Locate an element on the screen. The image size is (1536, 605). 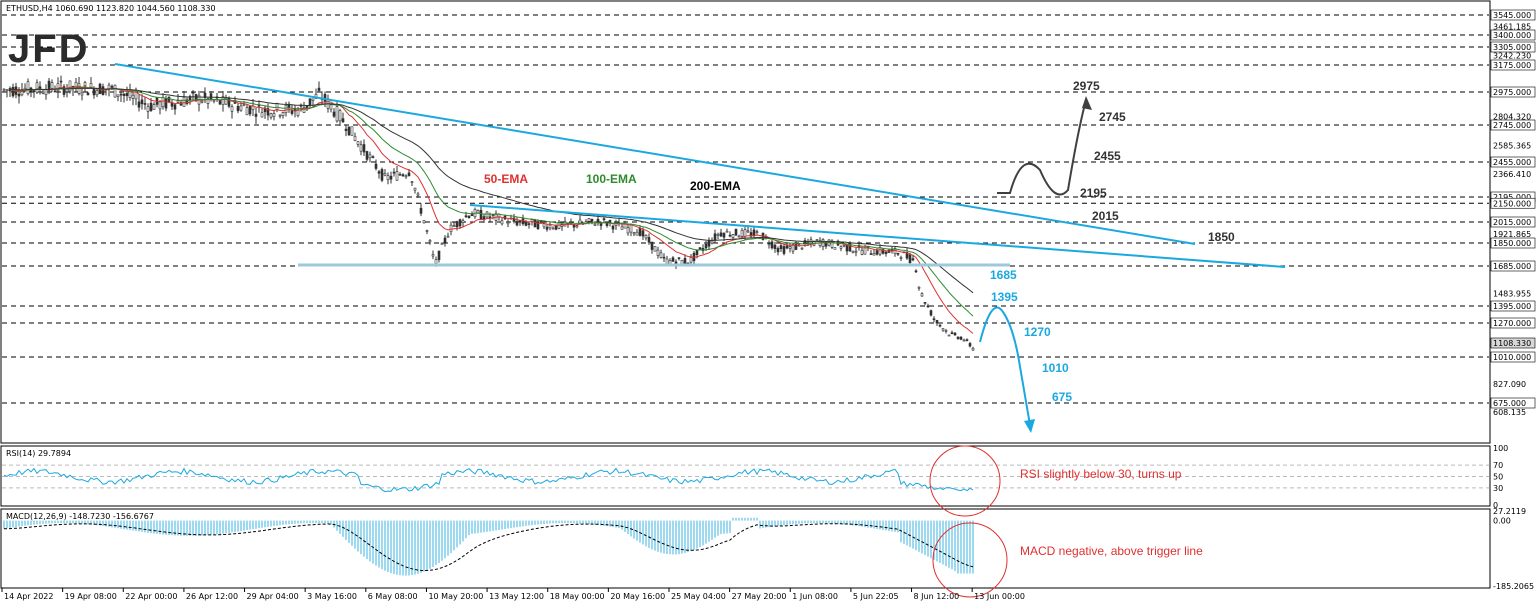
bull-target-2975: 2975 is located at coordinates (1086, 86).